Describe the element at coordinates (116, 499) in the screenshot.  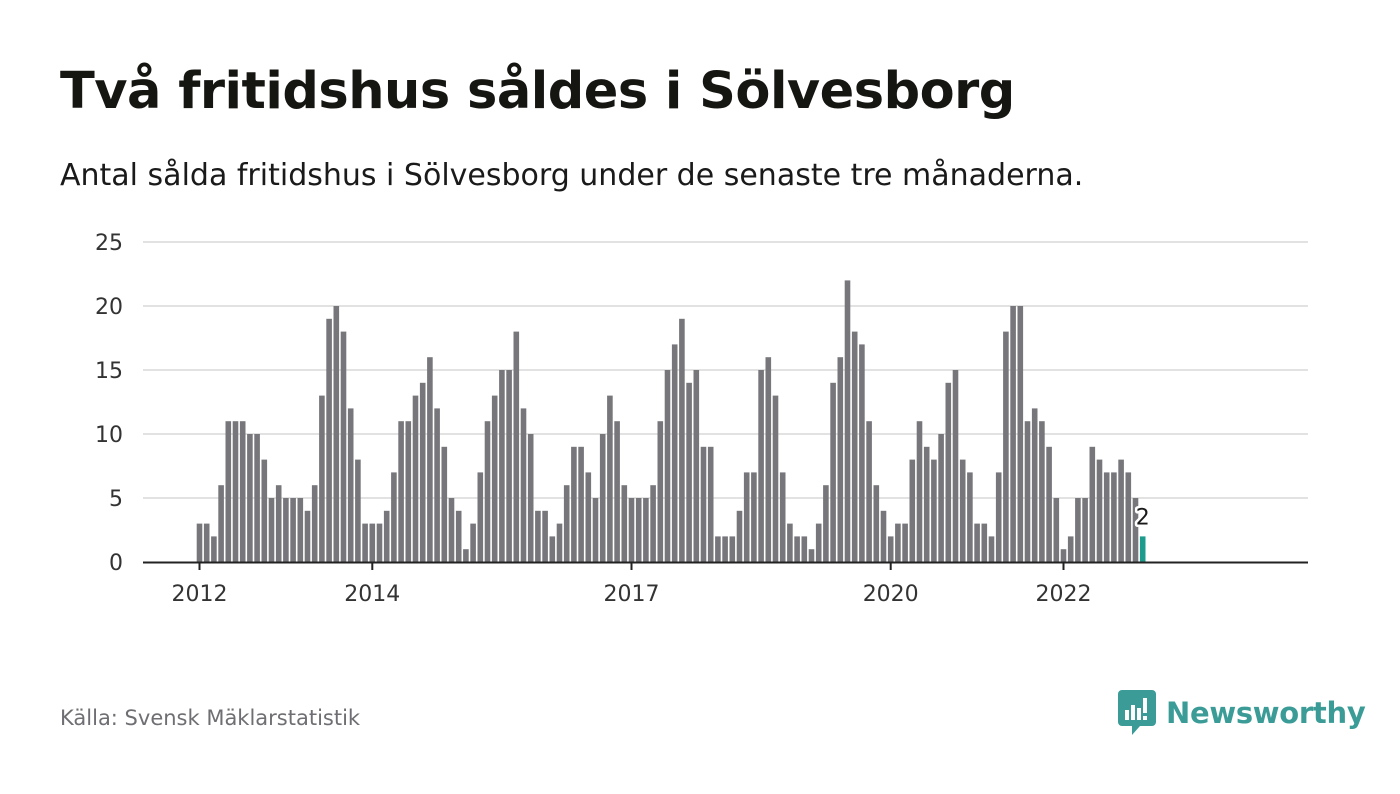
I see `y-tick-label: 5` at that location.